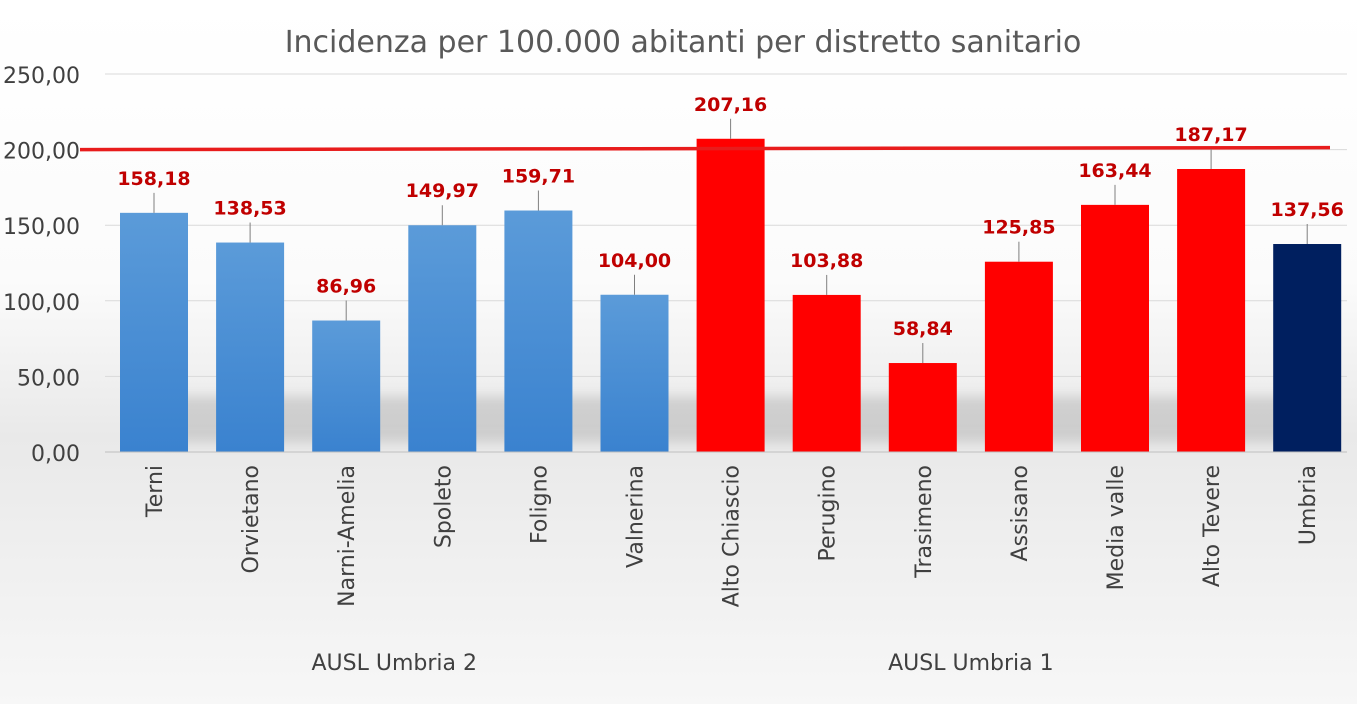  Describe the element at coordinates (1116, 527) in the screenshot. I see `x-tick-label: Media valle` at that location.